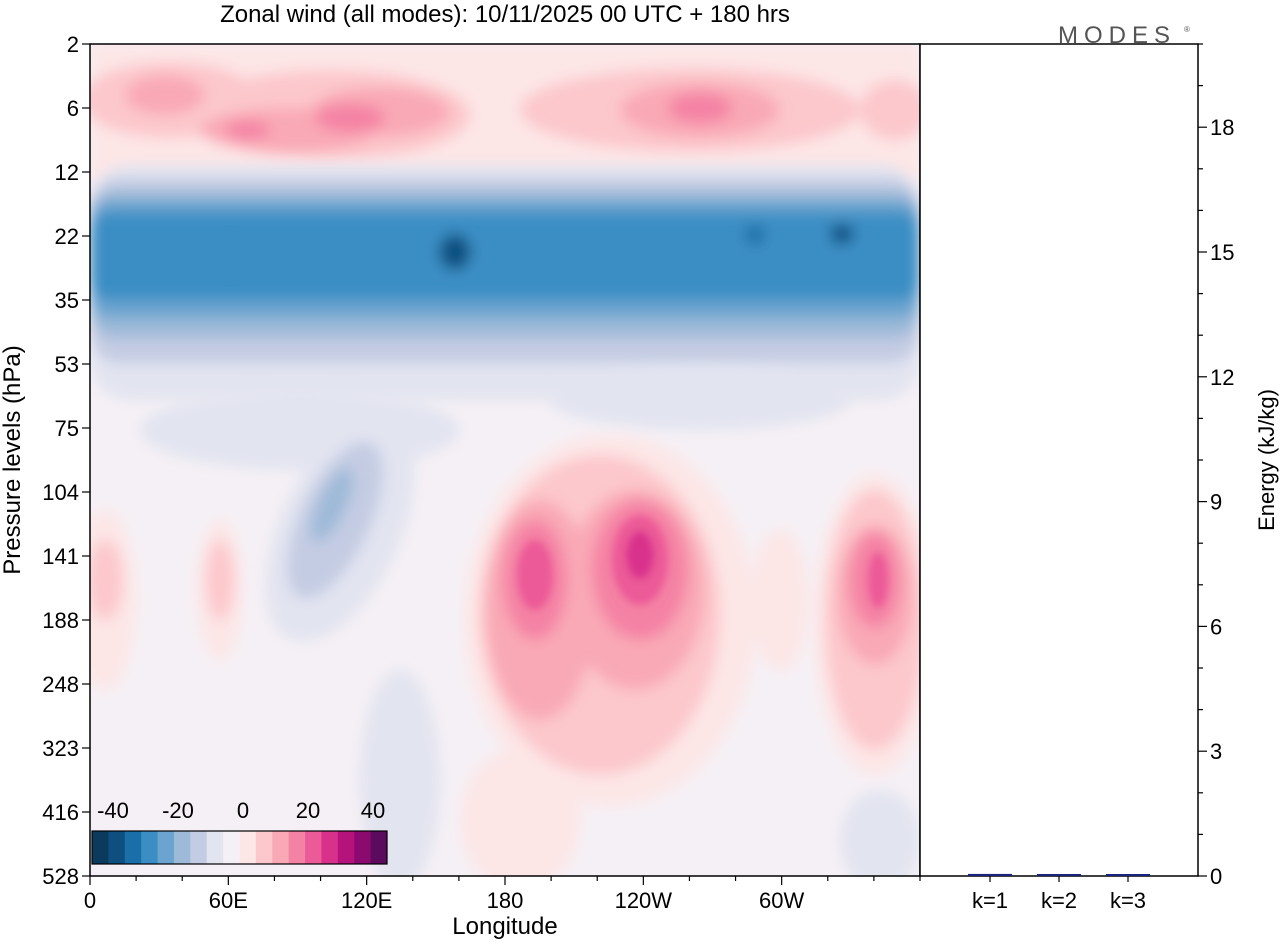  What do you see at coordinates (1128, 900) in the screenshot?
I see `energy-category-label: k=3` at bounding box center [1128, 900].